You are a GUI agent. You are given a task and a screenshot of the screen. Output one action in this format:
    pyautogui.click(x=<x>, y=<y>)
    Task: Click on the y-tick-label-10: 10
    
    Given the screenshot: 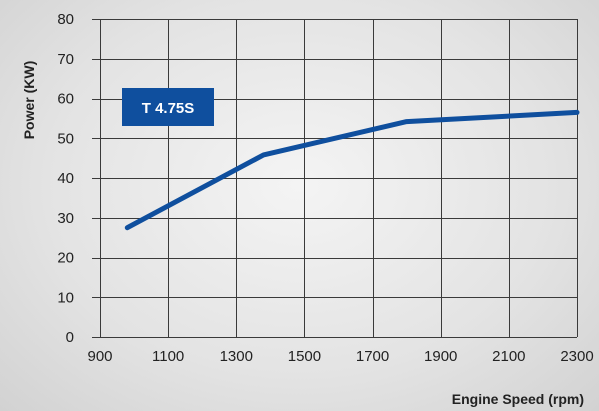 What is the action you would take?
    pyautogui.click(x=65, y=297)
    